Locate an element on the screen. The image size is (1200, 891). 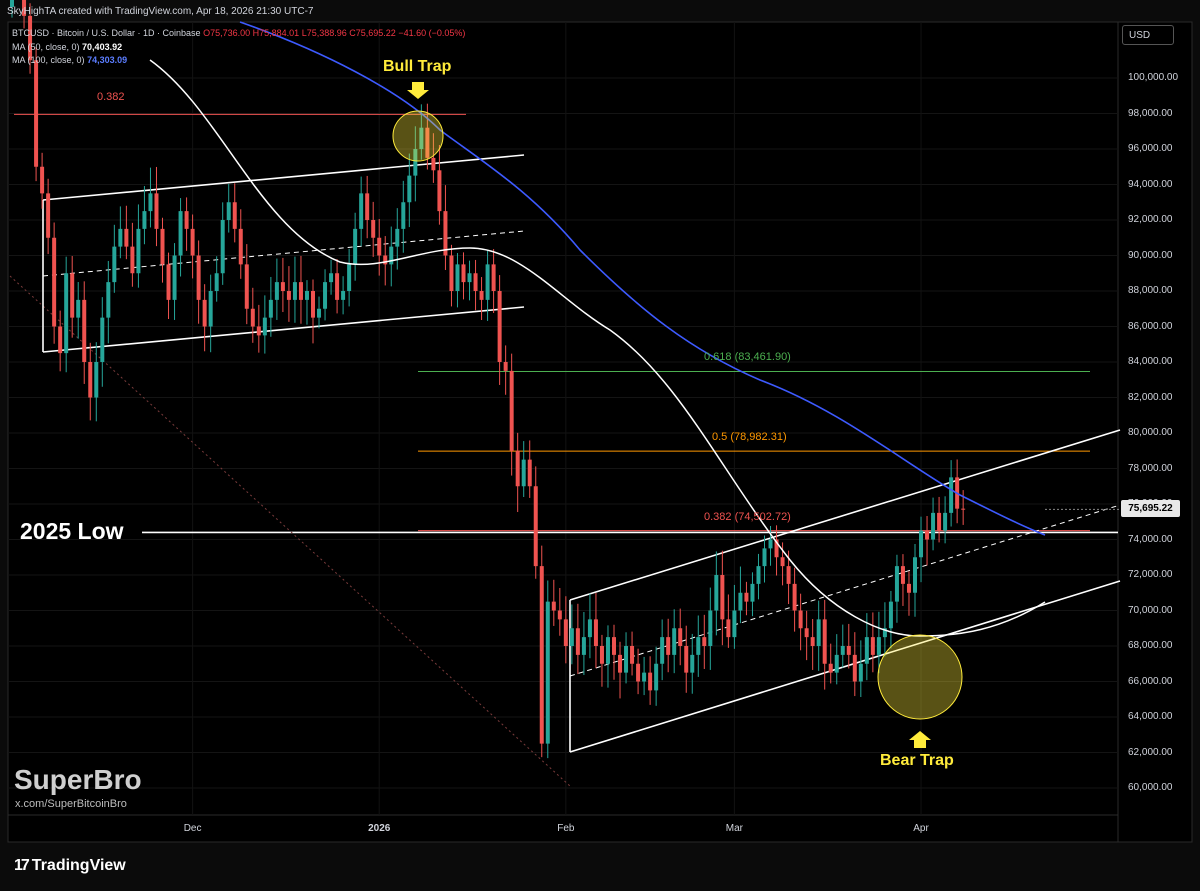
y-tick-label: 84,000.00 is located at coordinates (1150, 361).